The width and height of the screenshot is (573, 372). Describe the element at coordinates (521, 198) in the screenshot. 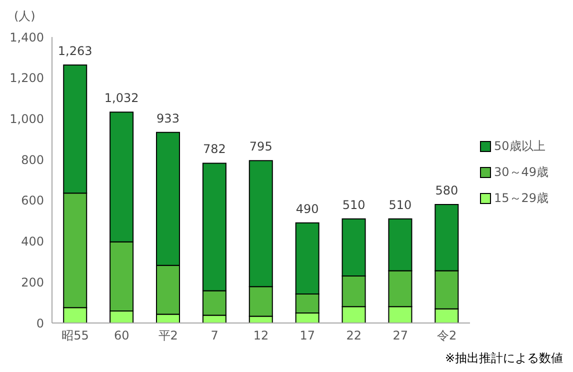

I see `legend-label: 15～29歳` at that location.